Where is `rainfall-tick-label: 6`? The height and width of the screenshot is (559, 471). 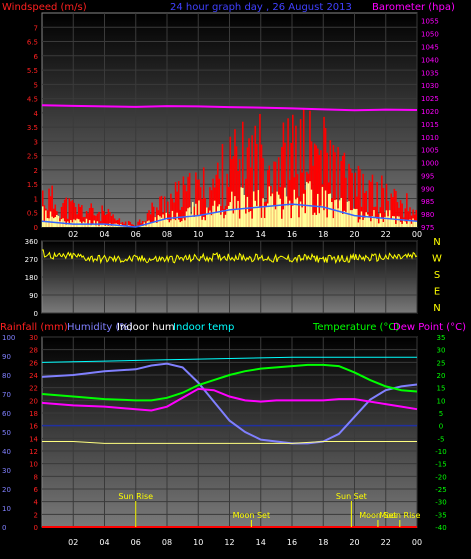
rainfall-tick-label: 6 is located at coordinates (36, 490).